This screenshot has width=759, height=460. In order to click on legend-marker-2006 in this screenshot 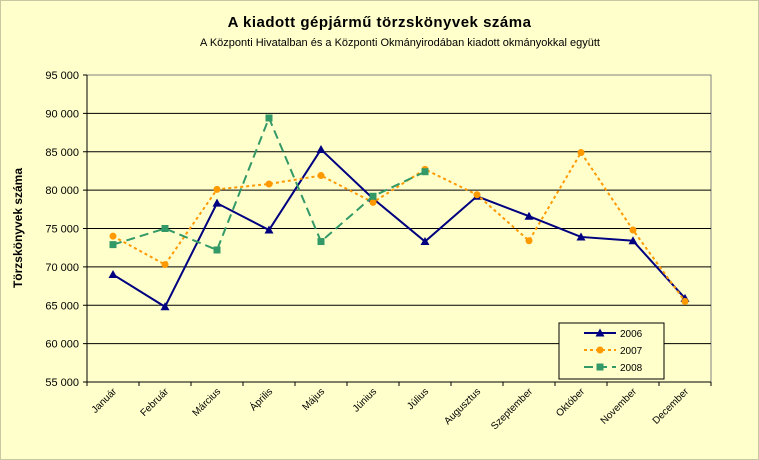, I will do `click(600, 332)`.